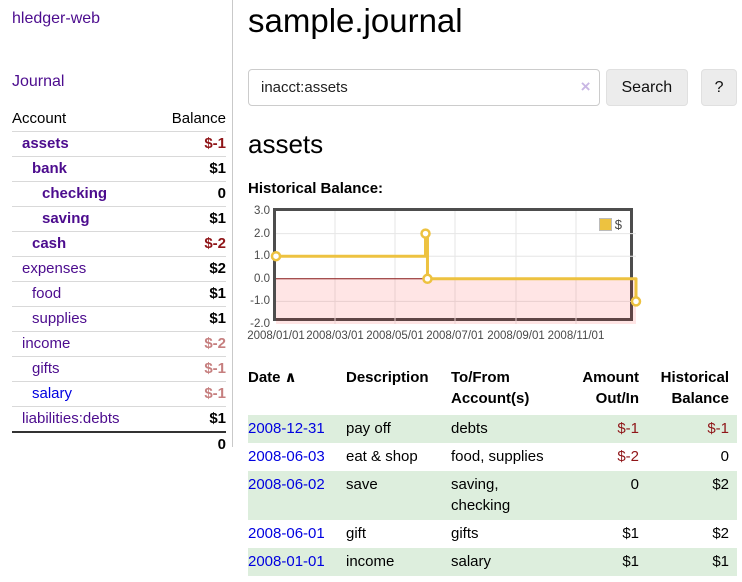  Describe the element at coordinates (262, 278) in the screenshot. I see `y-axis-tick-label: 0.0` at that location.